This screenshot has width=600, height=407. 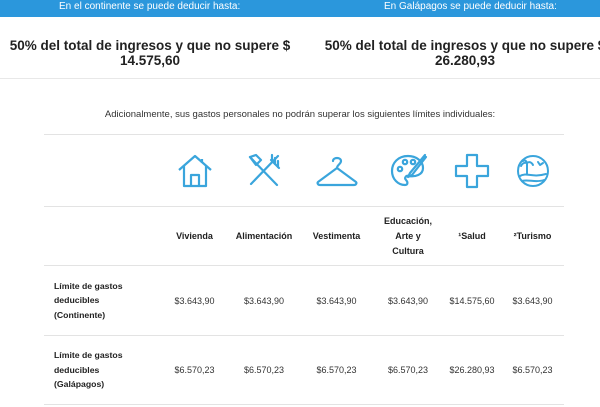 I want to click on continent-limit-amount: 14.575,60, so click(x=150, y=60).